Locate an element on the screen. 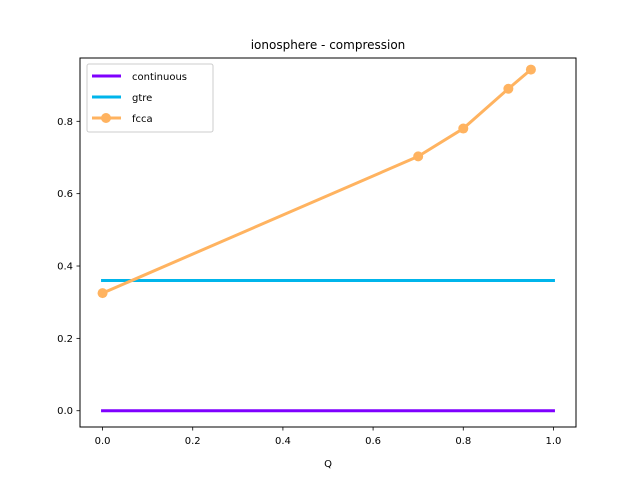 The width and height of the screenshot is (640, 480). y-axis-ticks: 0.0 0.2 0.4 0.6 0.8 is located at coordinates (68, 267).